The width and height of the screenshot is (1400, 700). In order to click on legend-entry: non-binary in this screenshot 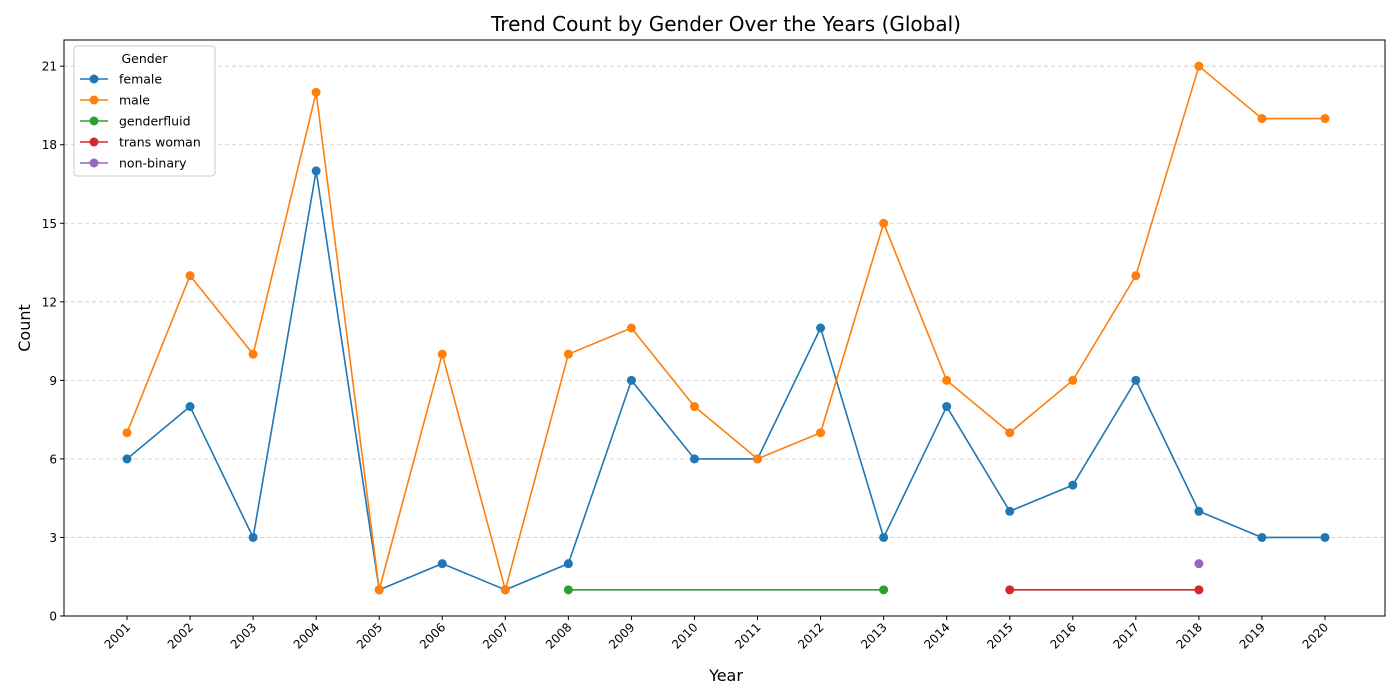, I will do `click(133, 163)`.